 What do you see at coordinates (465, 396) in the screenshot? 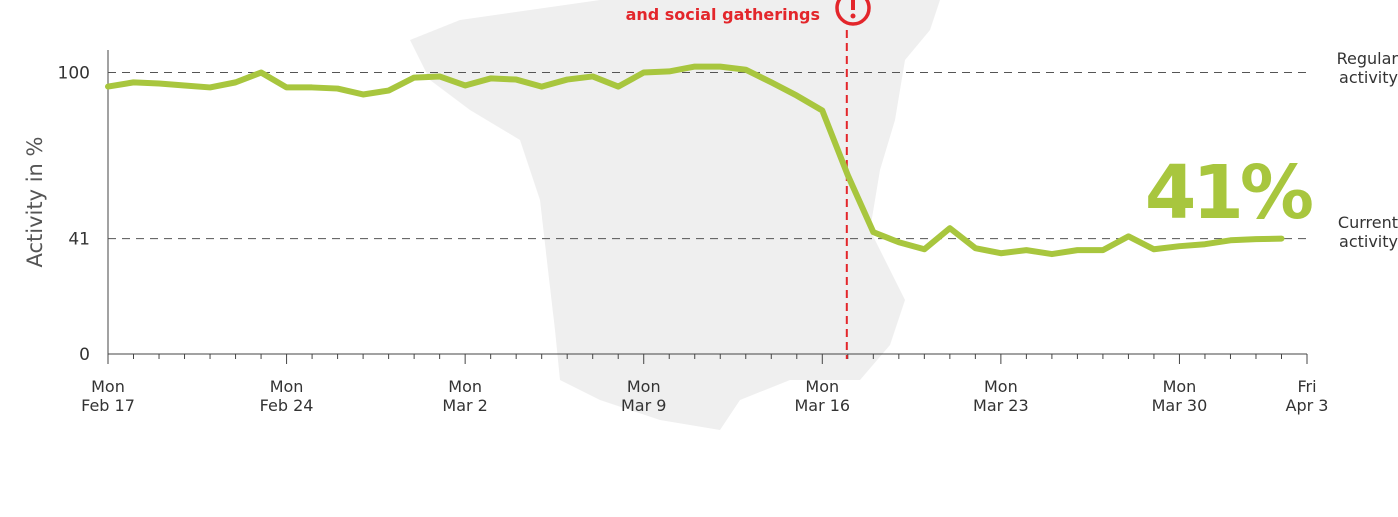
I see `x-tick-label: Mon Mar 2` at bounding box center [465, 396].